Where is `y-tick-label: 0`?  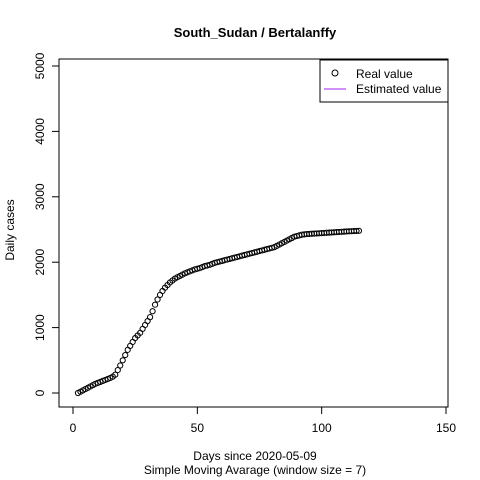 y-tick-label: 0 is located at coordinates (40, 392).